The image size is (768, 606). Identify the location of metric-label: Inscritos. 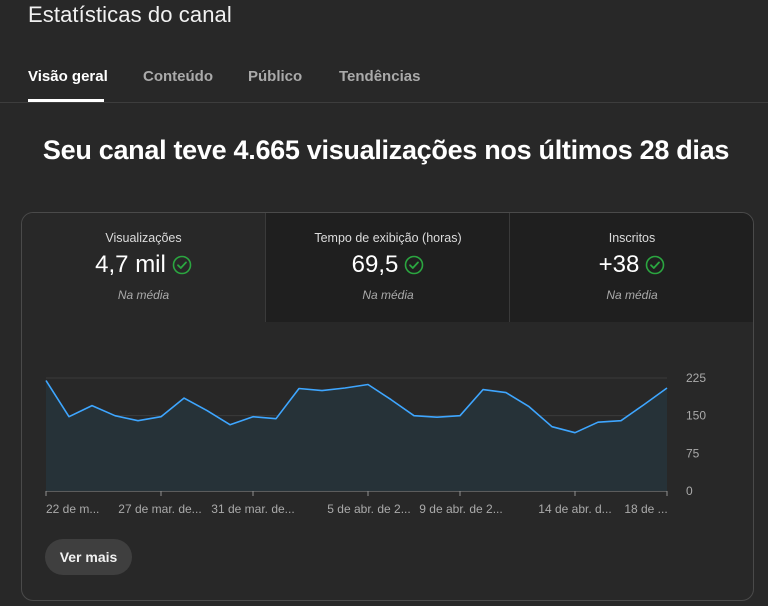
(632, 238).